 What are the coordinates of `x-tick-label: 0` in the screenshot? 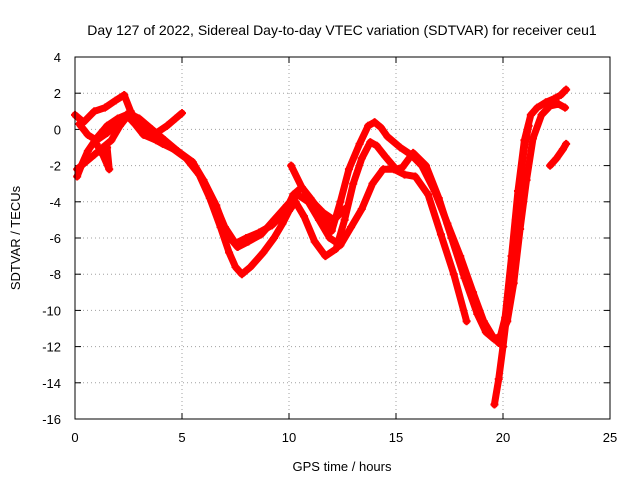 It's located at (74, 437).